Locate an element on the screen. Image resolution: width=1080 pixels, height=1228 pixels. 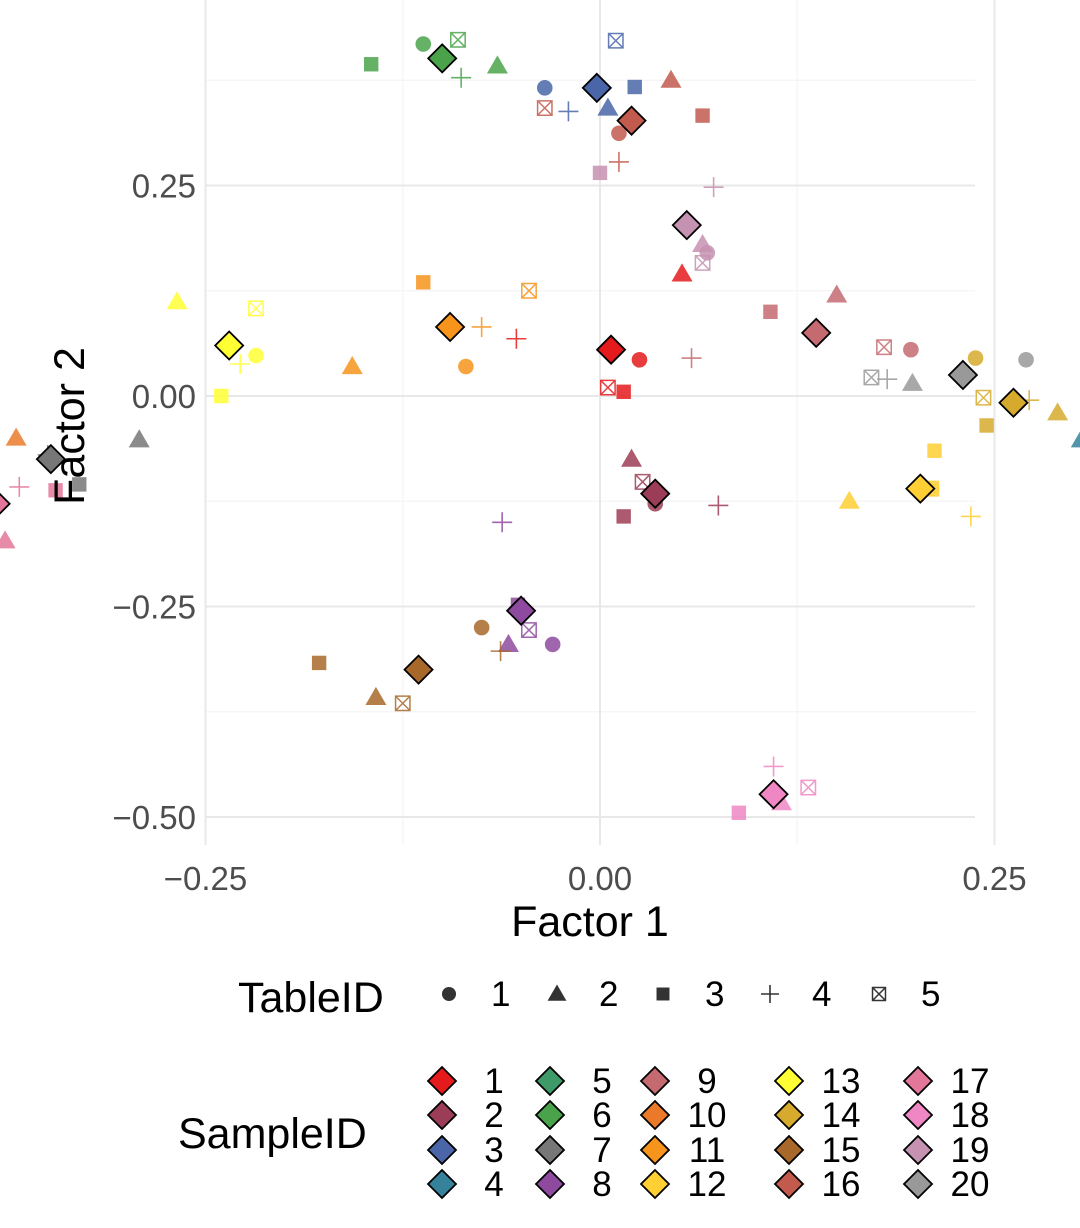
legend-sampleid-label: 5 is located at coordinates (601, 1081).